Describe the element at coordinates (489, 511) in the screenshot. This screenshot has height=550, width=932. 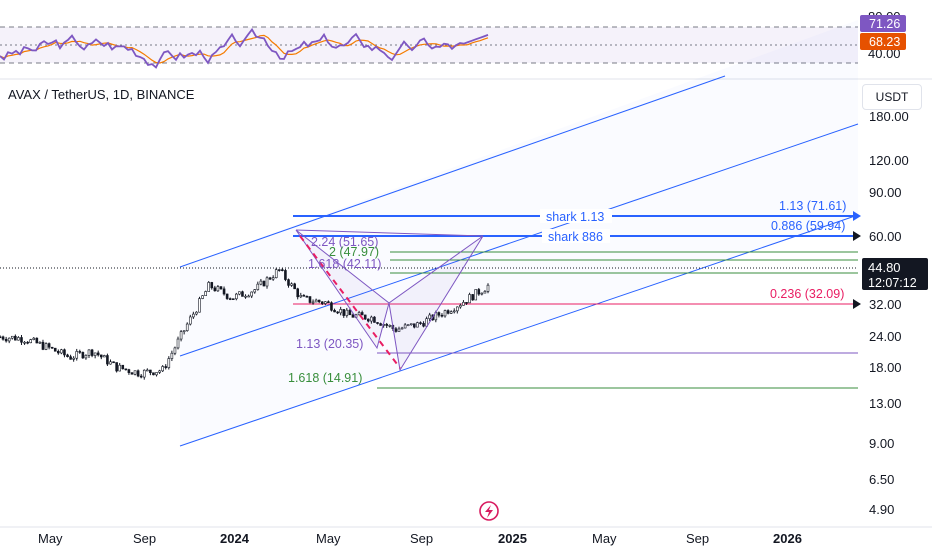
I see `event-marker` at that location.